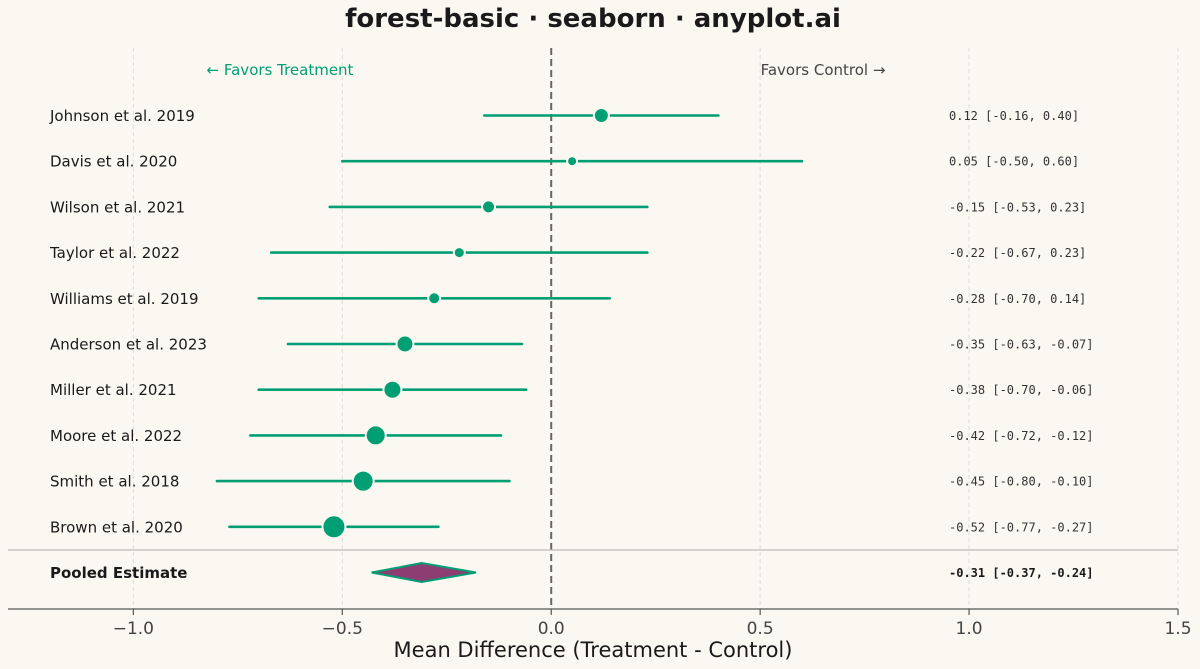  Describe the element at coordinates (342, 629) in the screenshot. I see `x-tick-label: −0.5` at that location.